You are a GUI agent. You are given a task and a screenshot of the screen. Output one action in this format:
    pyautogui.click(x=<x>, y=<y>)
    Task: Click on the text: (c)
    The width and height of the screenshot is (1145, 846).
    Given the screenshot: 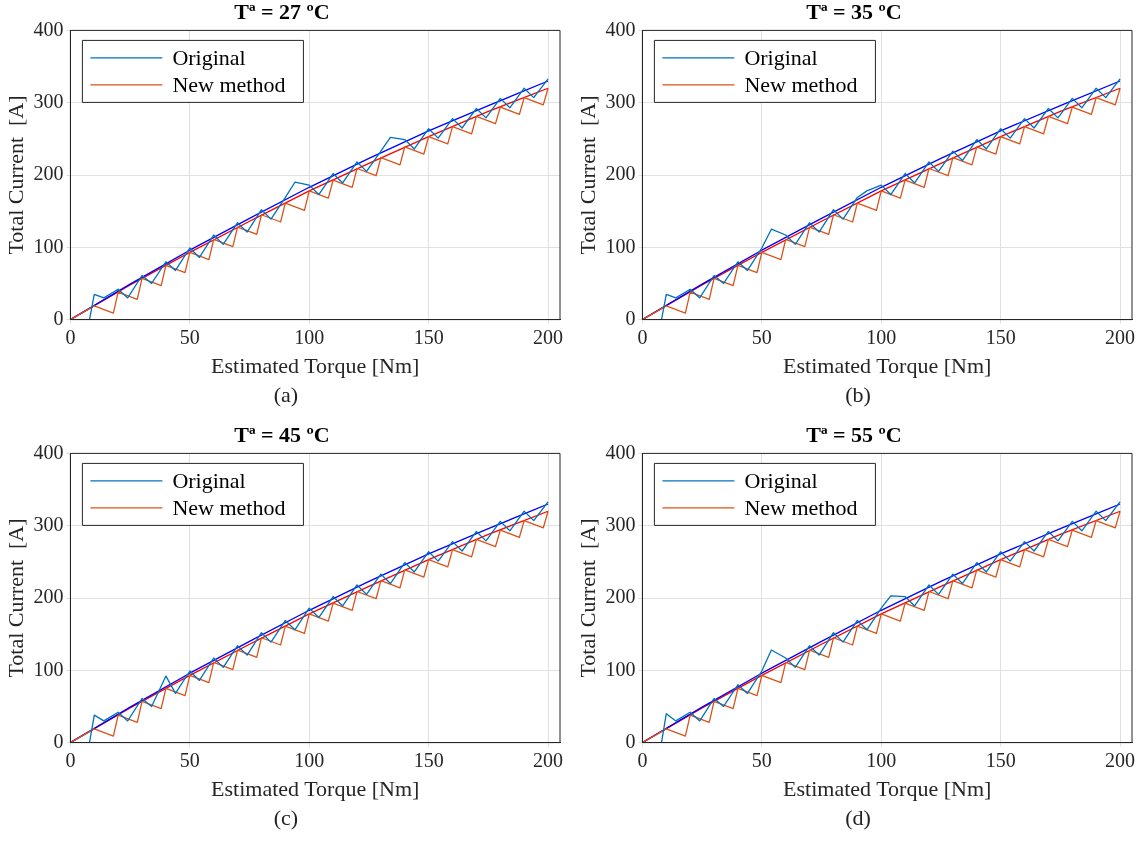 What is the action you would take?
    pyautogui.click(x=286, y=818)
    